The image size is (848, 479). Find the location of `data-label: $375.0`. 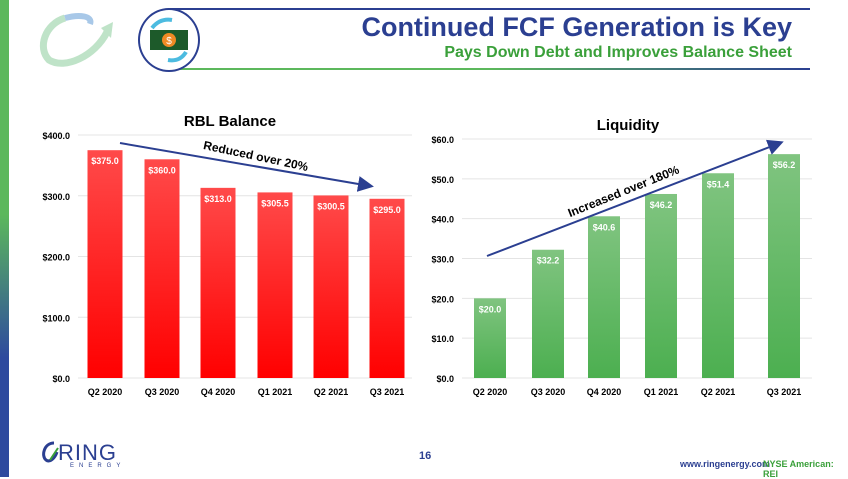

data-label: $375.0 is located at coordinates (105, 161).